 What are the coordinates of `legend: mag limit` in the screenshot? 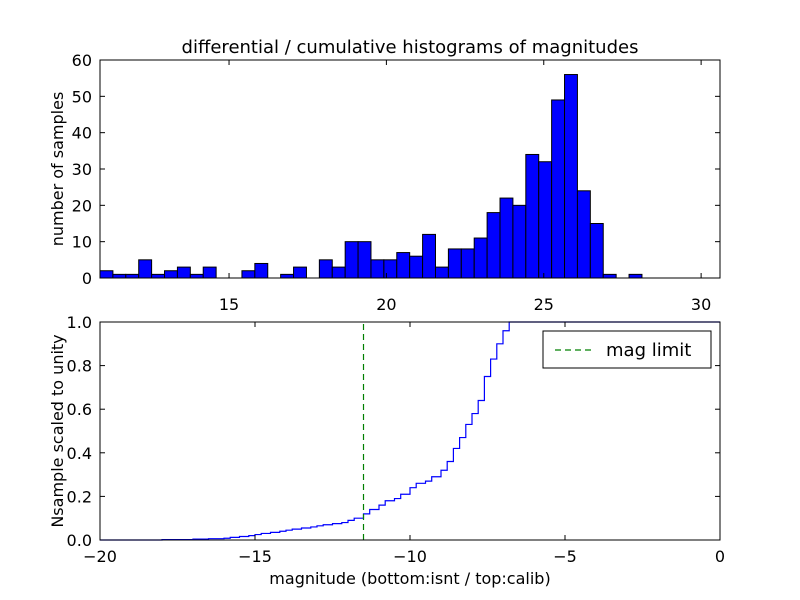 It's located at (627, 349).